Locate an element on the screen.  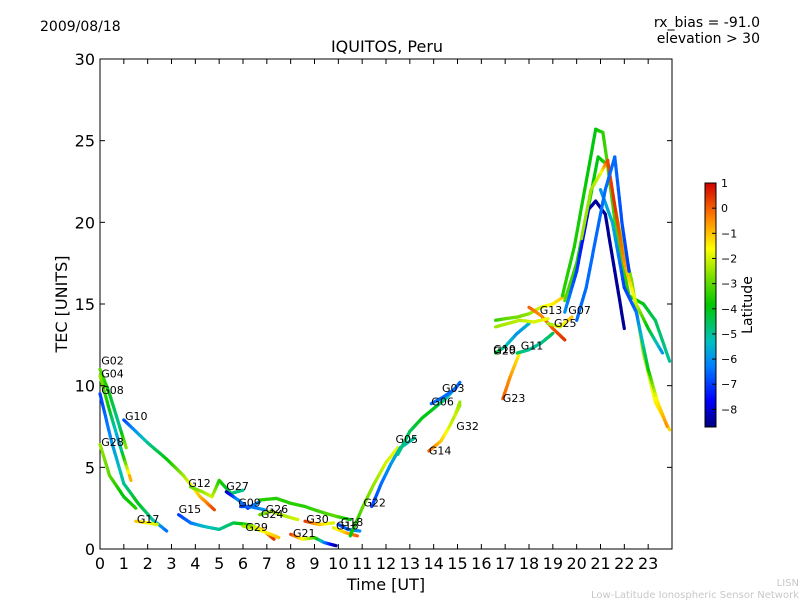
series-g23 is located at coordinates (511, 376).